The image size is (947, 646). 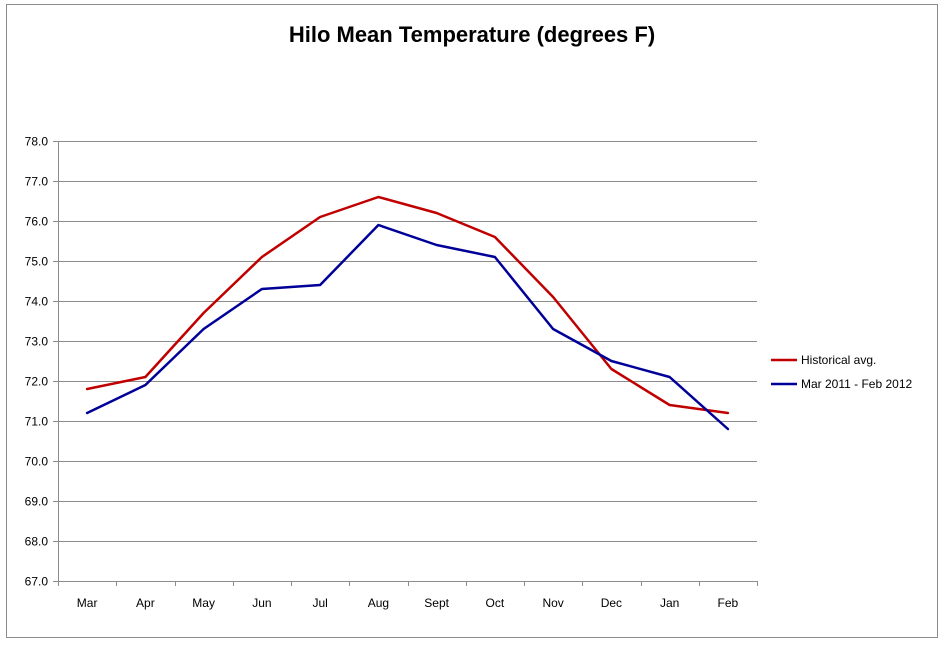 What do you see at coordinates (319, 603) in the screenshot?
I see `x-tick-label: Jul` at bounding box center [319, 603].